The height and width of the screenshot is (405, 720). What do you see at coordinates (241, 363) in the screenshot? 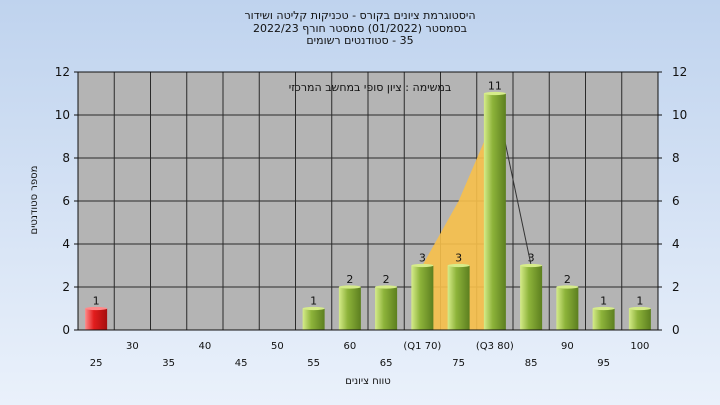
I see `x-tick-label: 45` at bounding box center [241, 363].